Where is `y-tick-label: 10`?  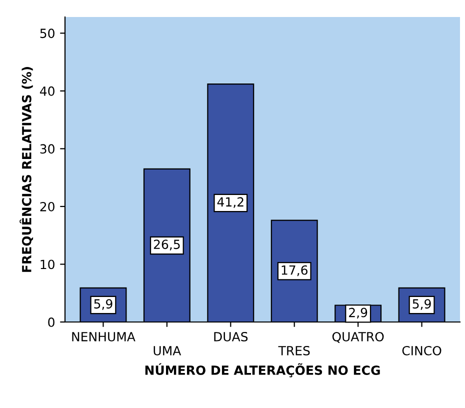
y-tick-label: 10 is located at coordinates (47, 265).